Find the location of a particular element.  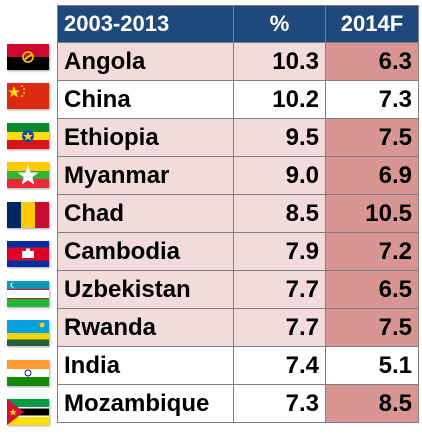

chad-flag-icon is located at coordinates (28, 215).